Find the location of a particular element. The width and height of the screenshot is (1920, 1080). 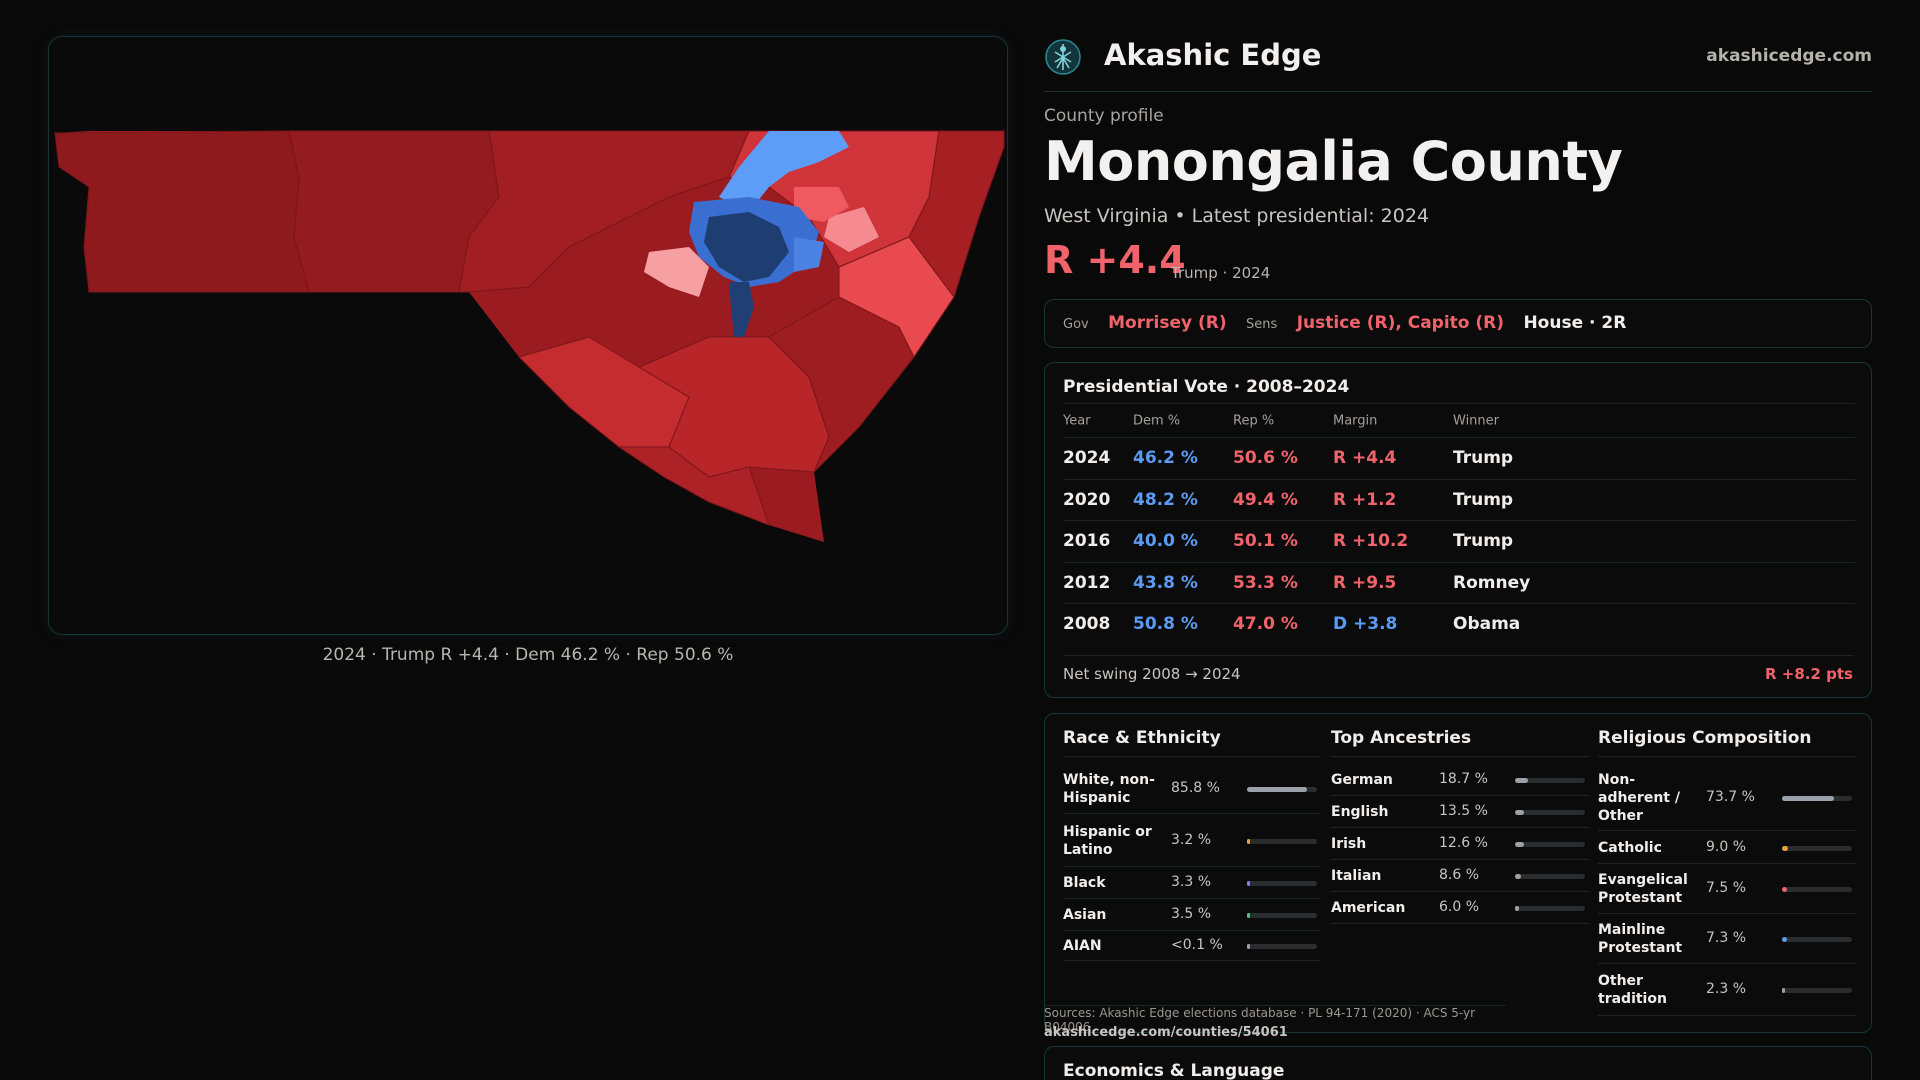

net-swing-row: Net swing 2008 → 2024 R +8.2 pts is located at coordinates (1458, 670).